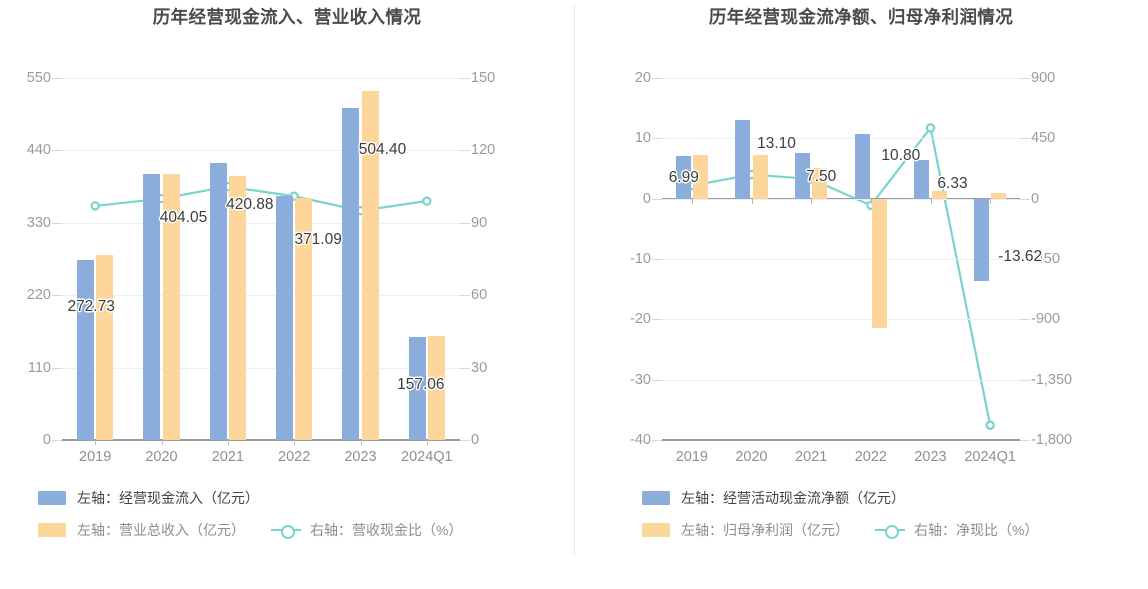 The image size is (1148, 589). Describe the element at coordinates (483, 78) in the screenshot. I see `y-axis-tick-right: 150` at that location.